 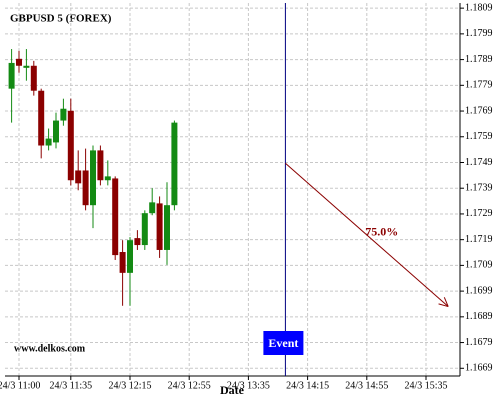 What do you see at coordinates (479, 85) in the screenshot?
I see `y-tick-label: 1.1779` at bounding box center [479, 85].